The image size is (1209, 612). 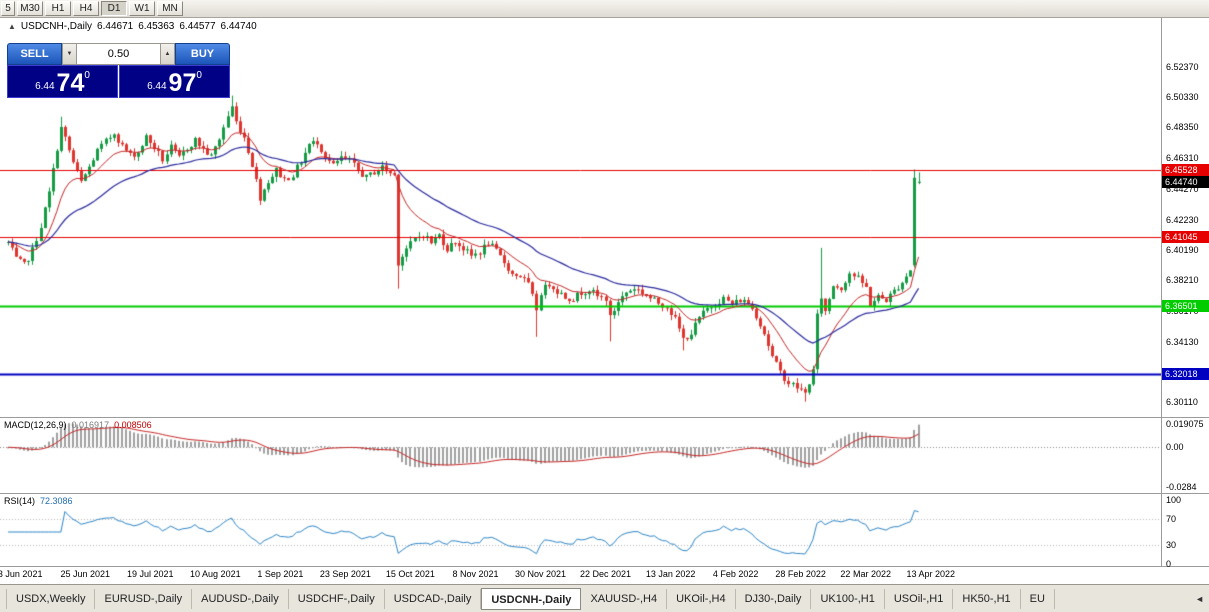 I want to click on date-axis-label: 4 Feb 2022, so click(x=735, y=574).